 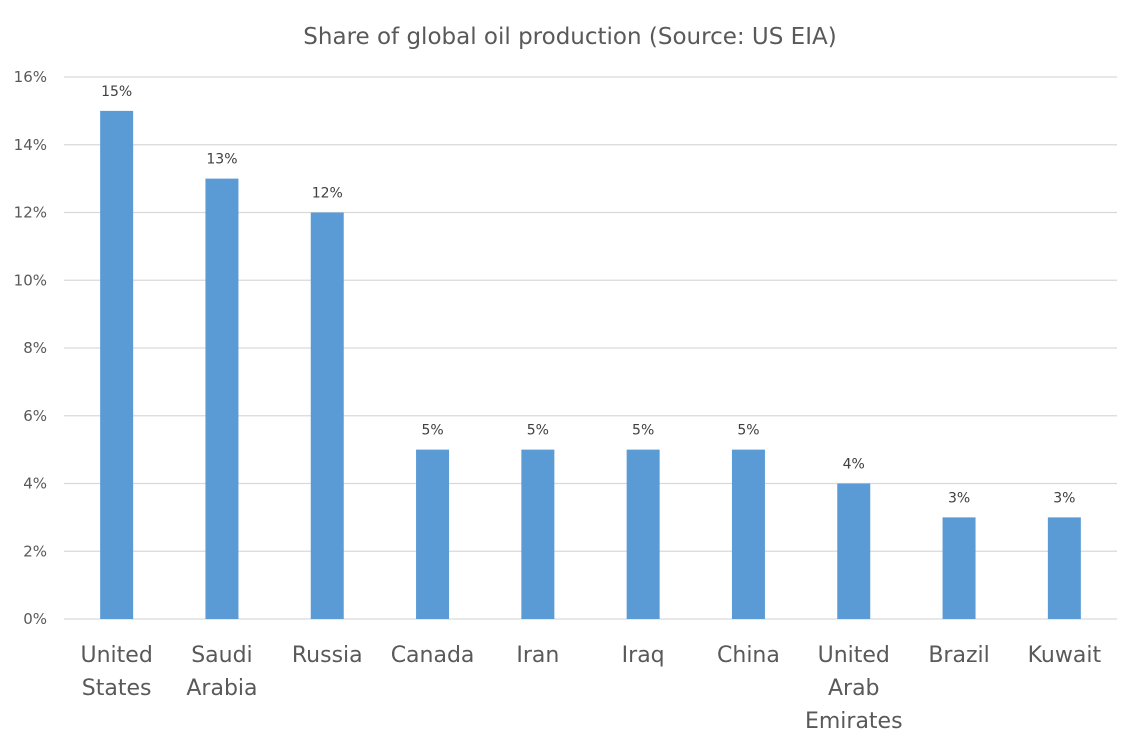 I want to click on x-tick-label: Russia, so click(x=327, y=655).